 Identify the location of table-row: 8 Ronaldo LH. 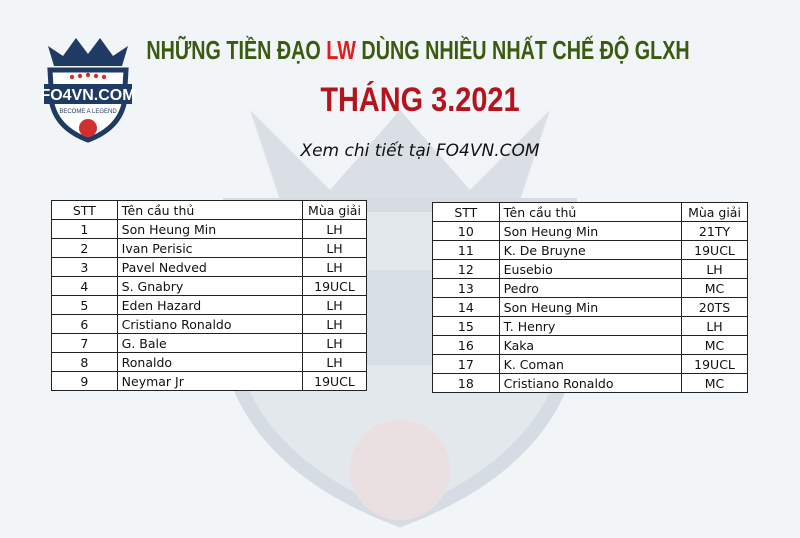
(209, 362).